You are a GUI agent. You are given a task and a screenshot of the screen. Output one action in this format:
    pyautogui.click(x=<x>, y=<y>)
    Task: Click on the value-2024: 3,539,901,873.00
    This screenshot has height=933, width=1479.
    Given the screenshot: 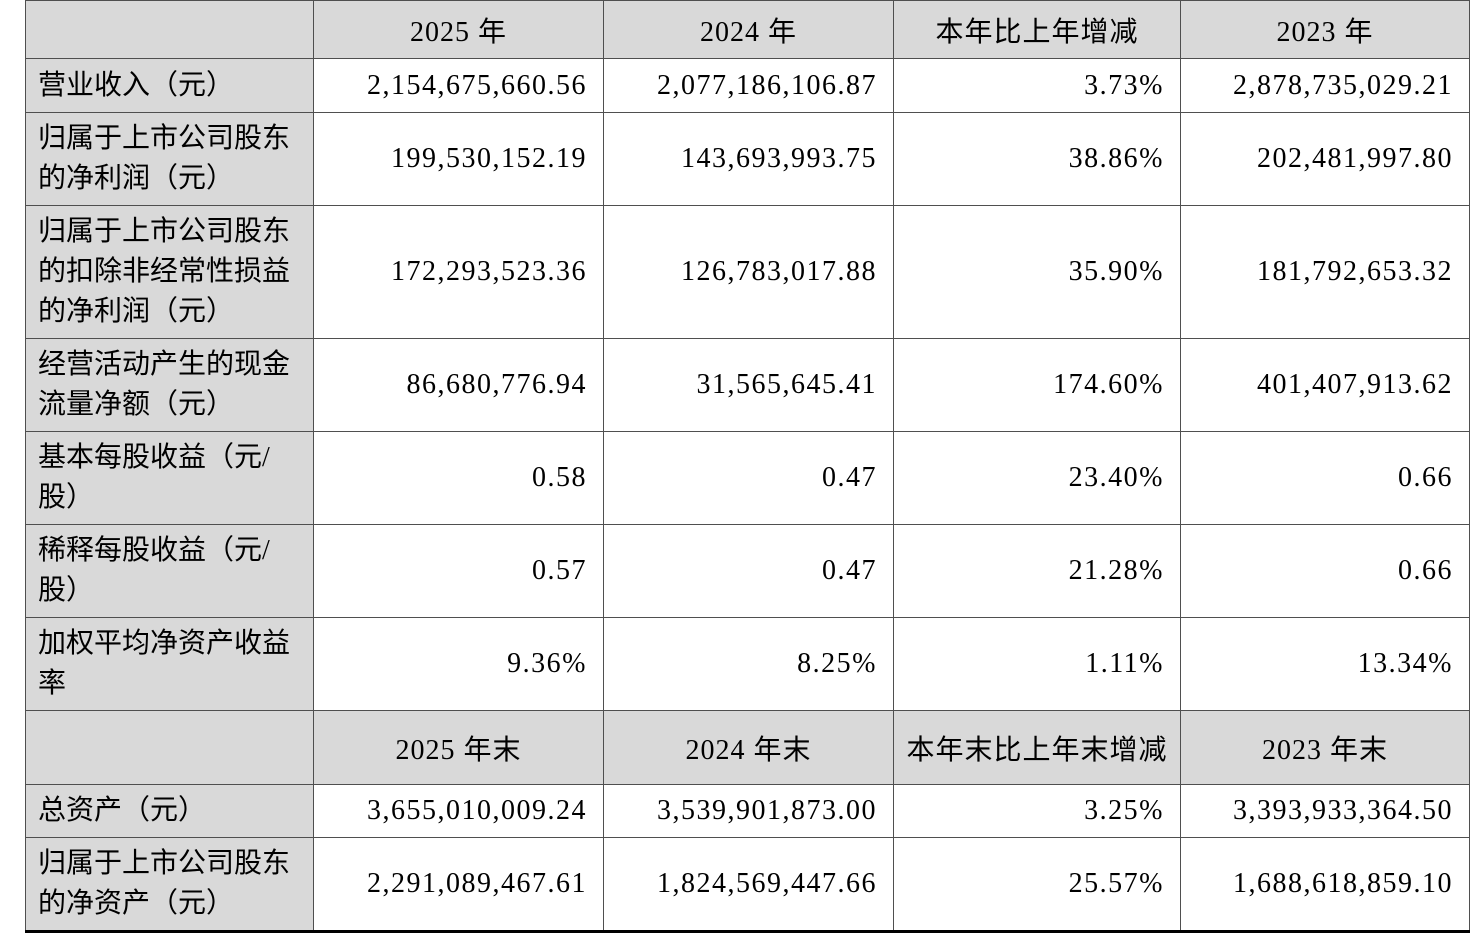 What is the action you would take?
    pyautogui.click(x=748, y=811)
    